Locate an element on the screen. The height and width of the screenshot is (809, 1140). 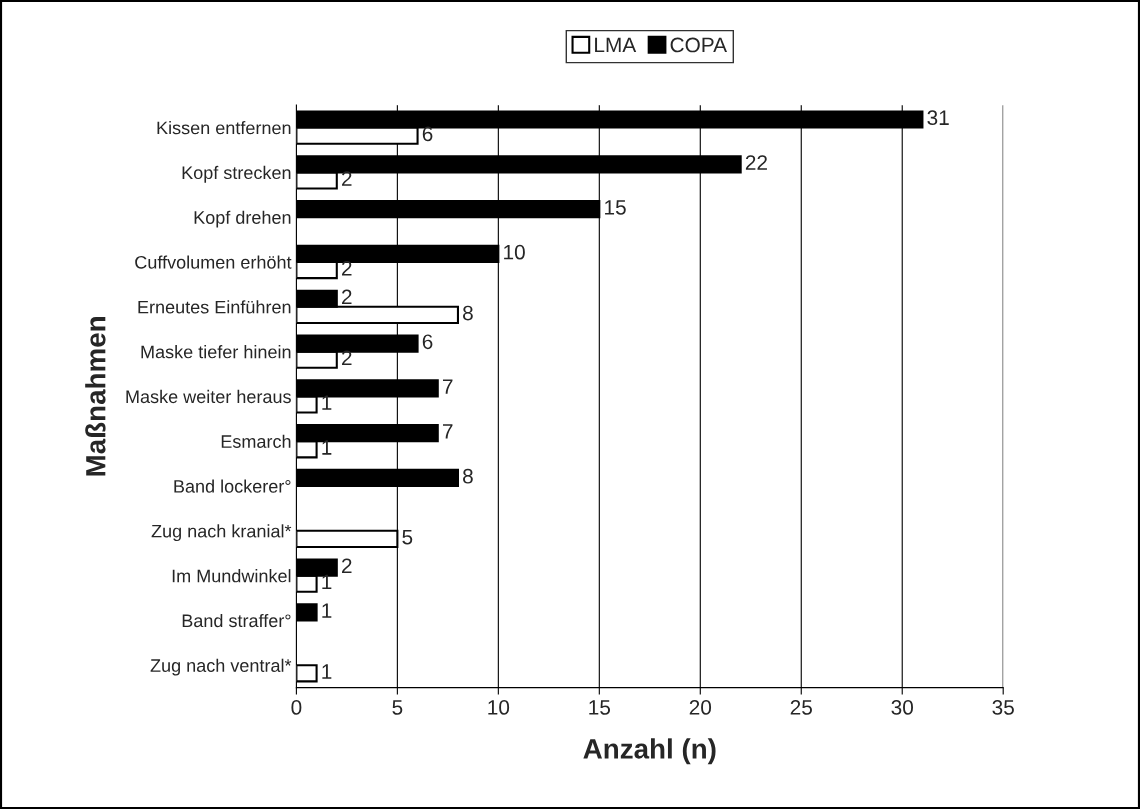
legend-label: COPA is located at coordinates (699, 45).